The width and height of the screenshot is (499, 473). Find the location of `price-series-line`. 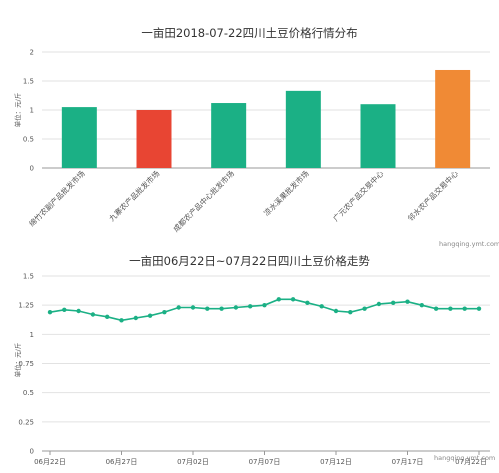

price-series-line is located at coordinates (264, 310).